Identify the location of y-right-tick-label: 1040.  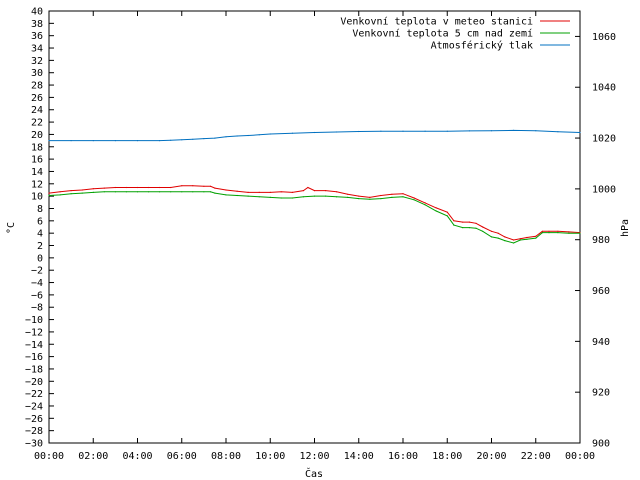
(604, 88).